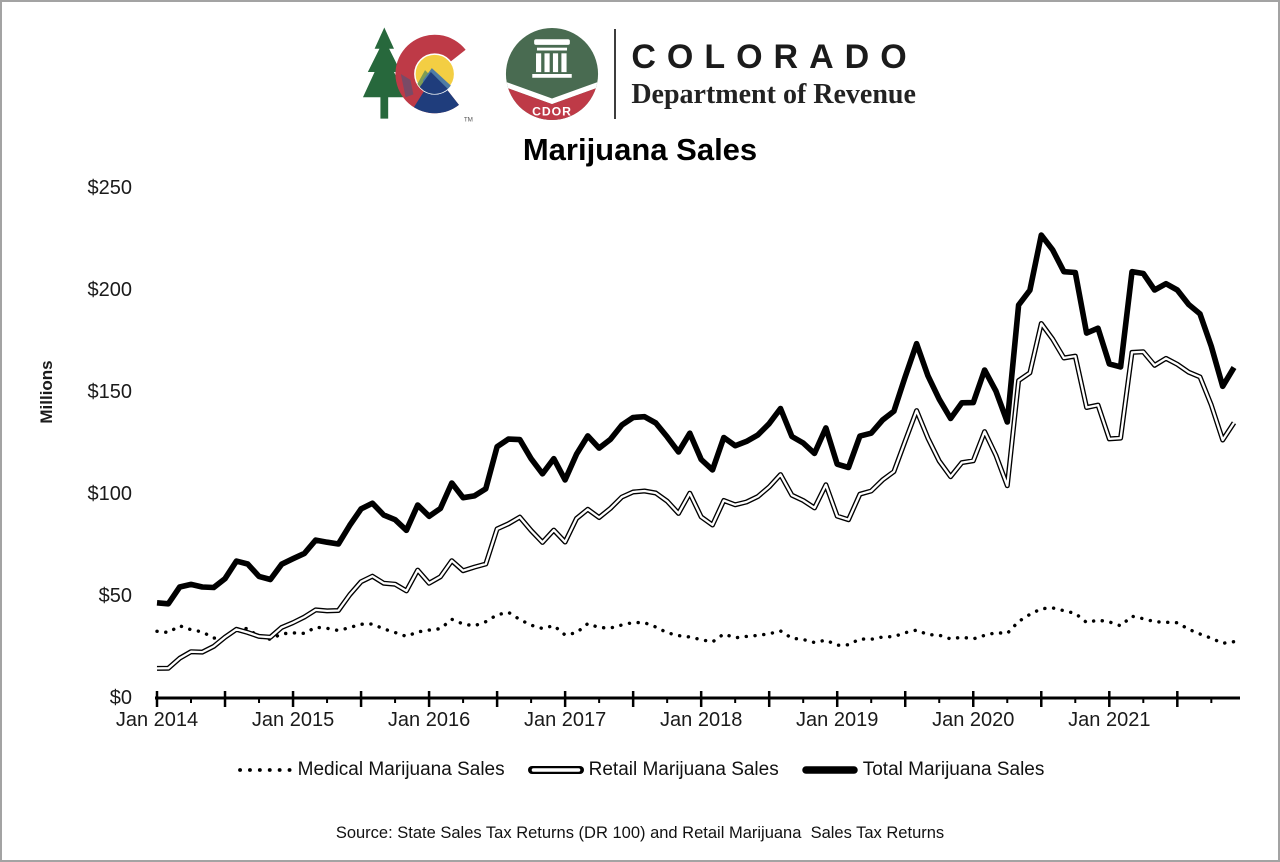 This screenshot has width=1280, height=862. What do you see at coordinates (293, 720) in the screenshot?
I see `x-axis-label: Jan 2015` at bounding box center [293, 720].